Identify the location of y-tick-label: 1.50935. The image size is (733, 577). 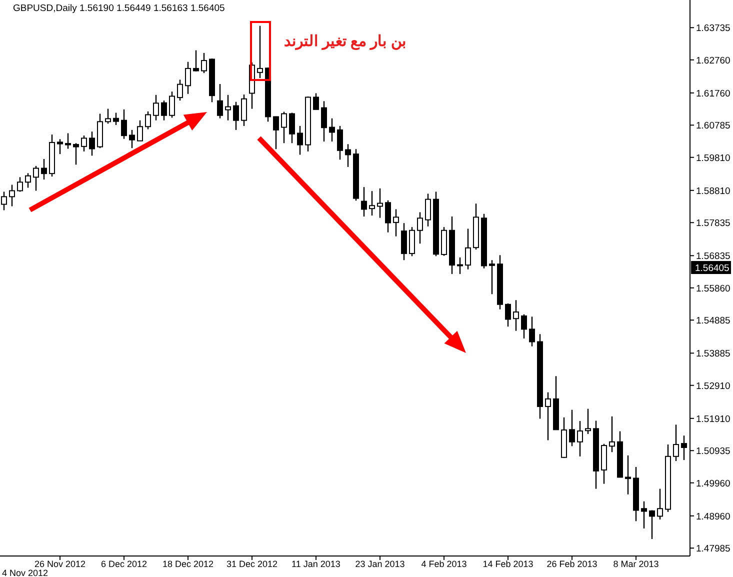
(713, 452).